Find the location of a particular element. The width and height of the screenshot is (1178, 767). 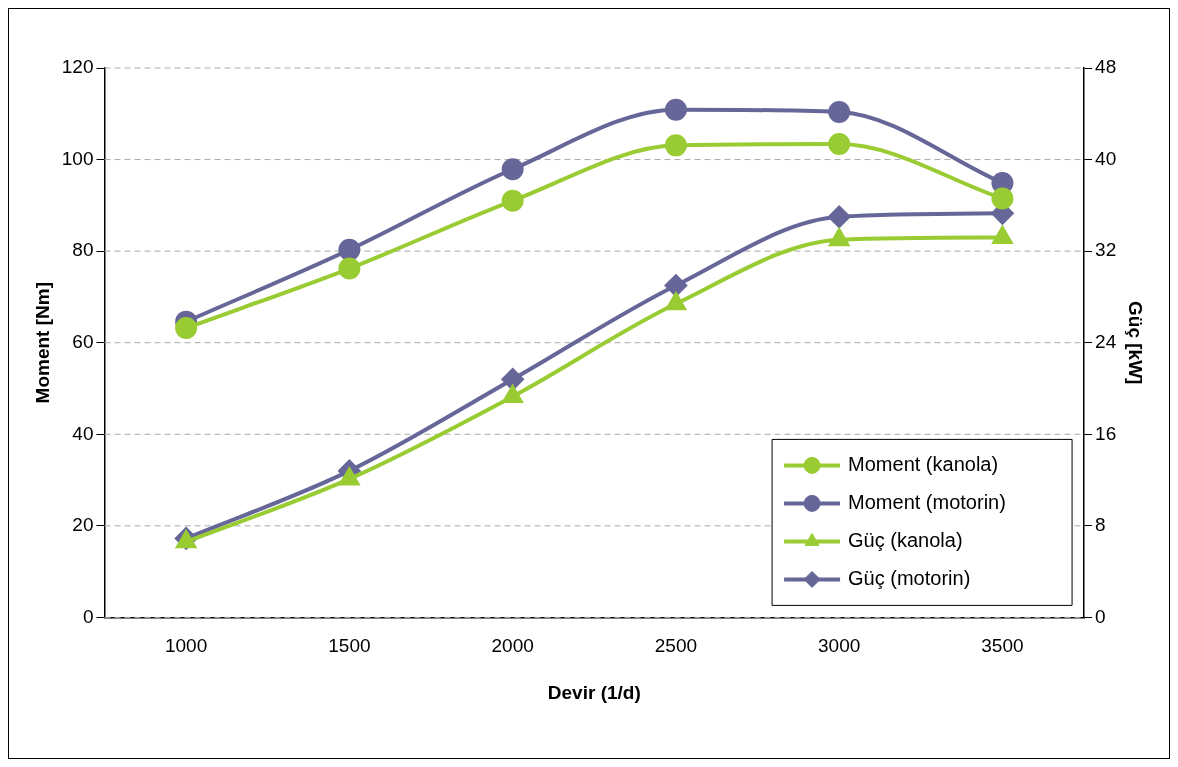

y-tick-label: 80 is located at coordinates (83, 250).